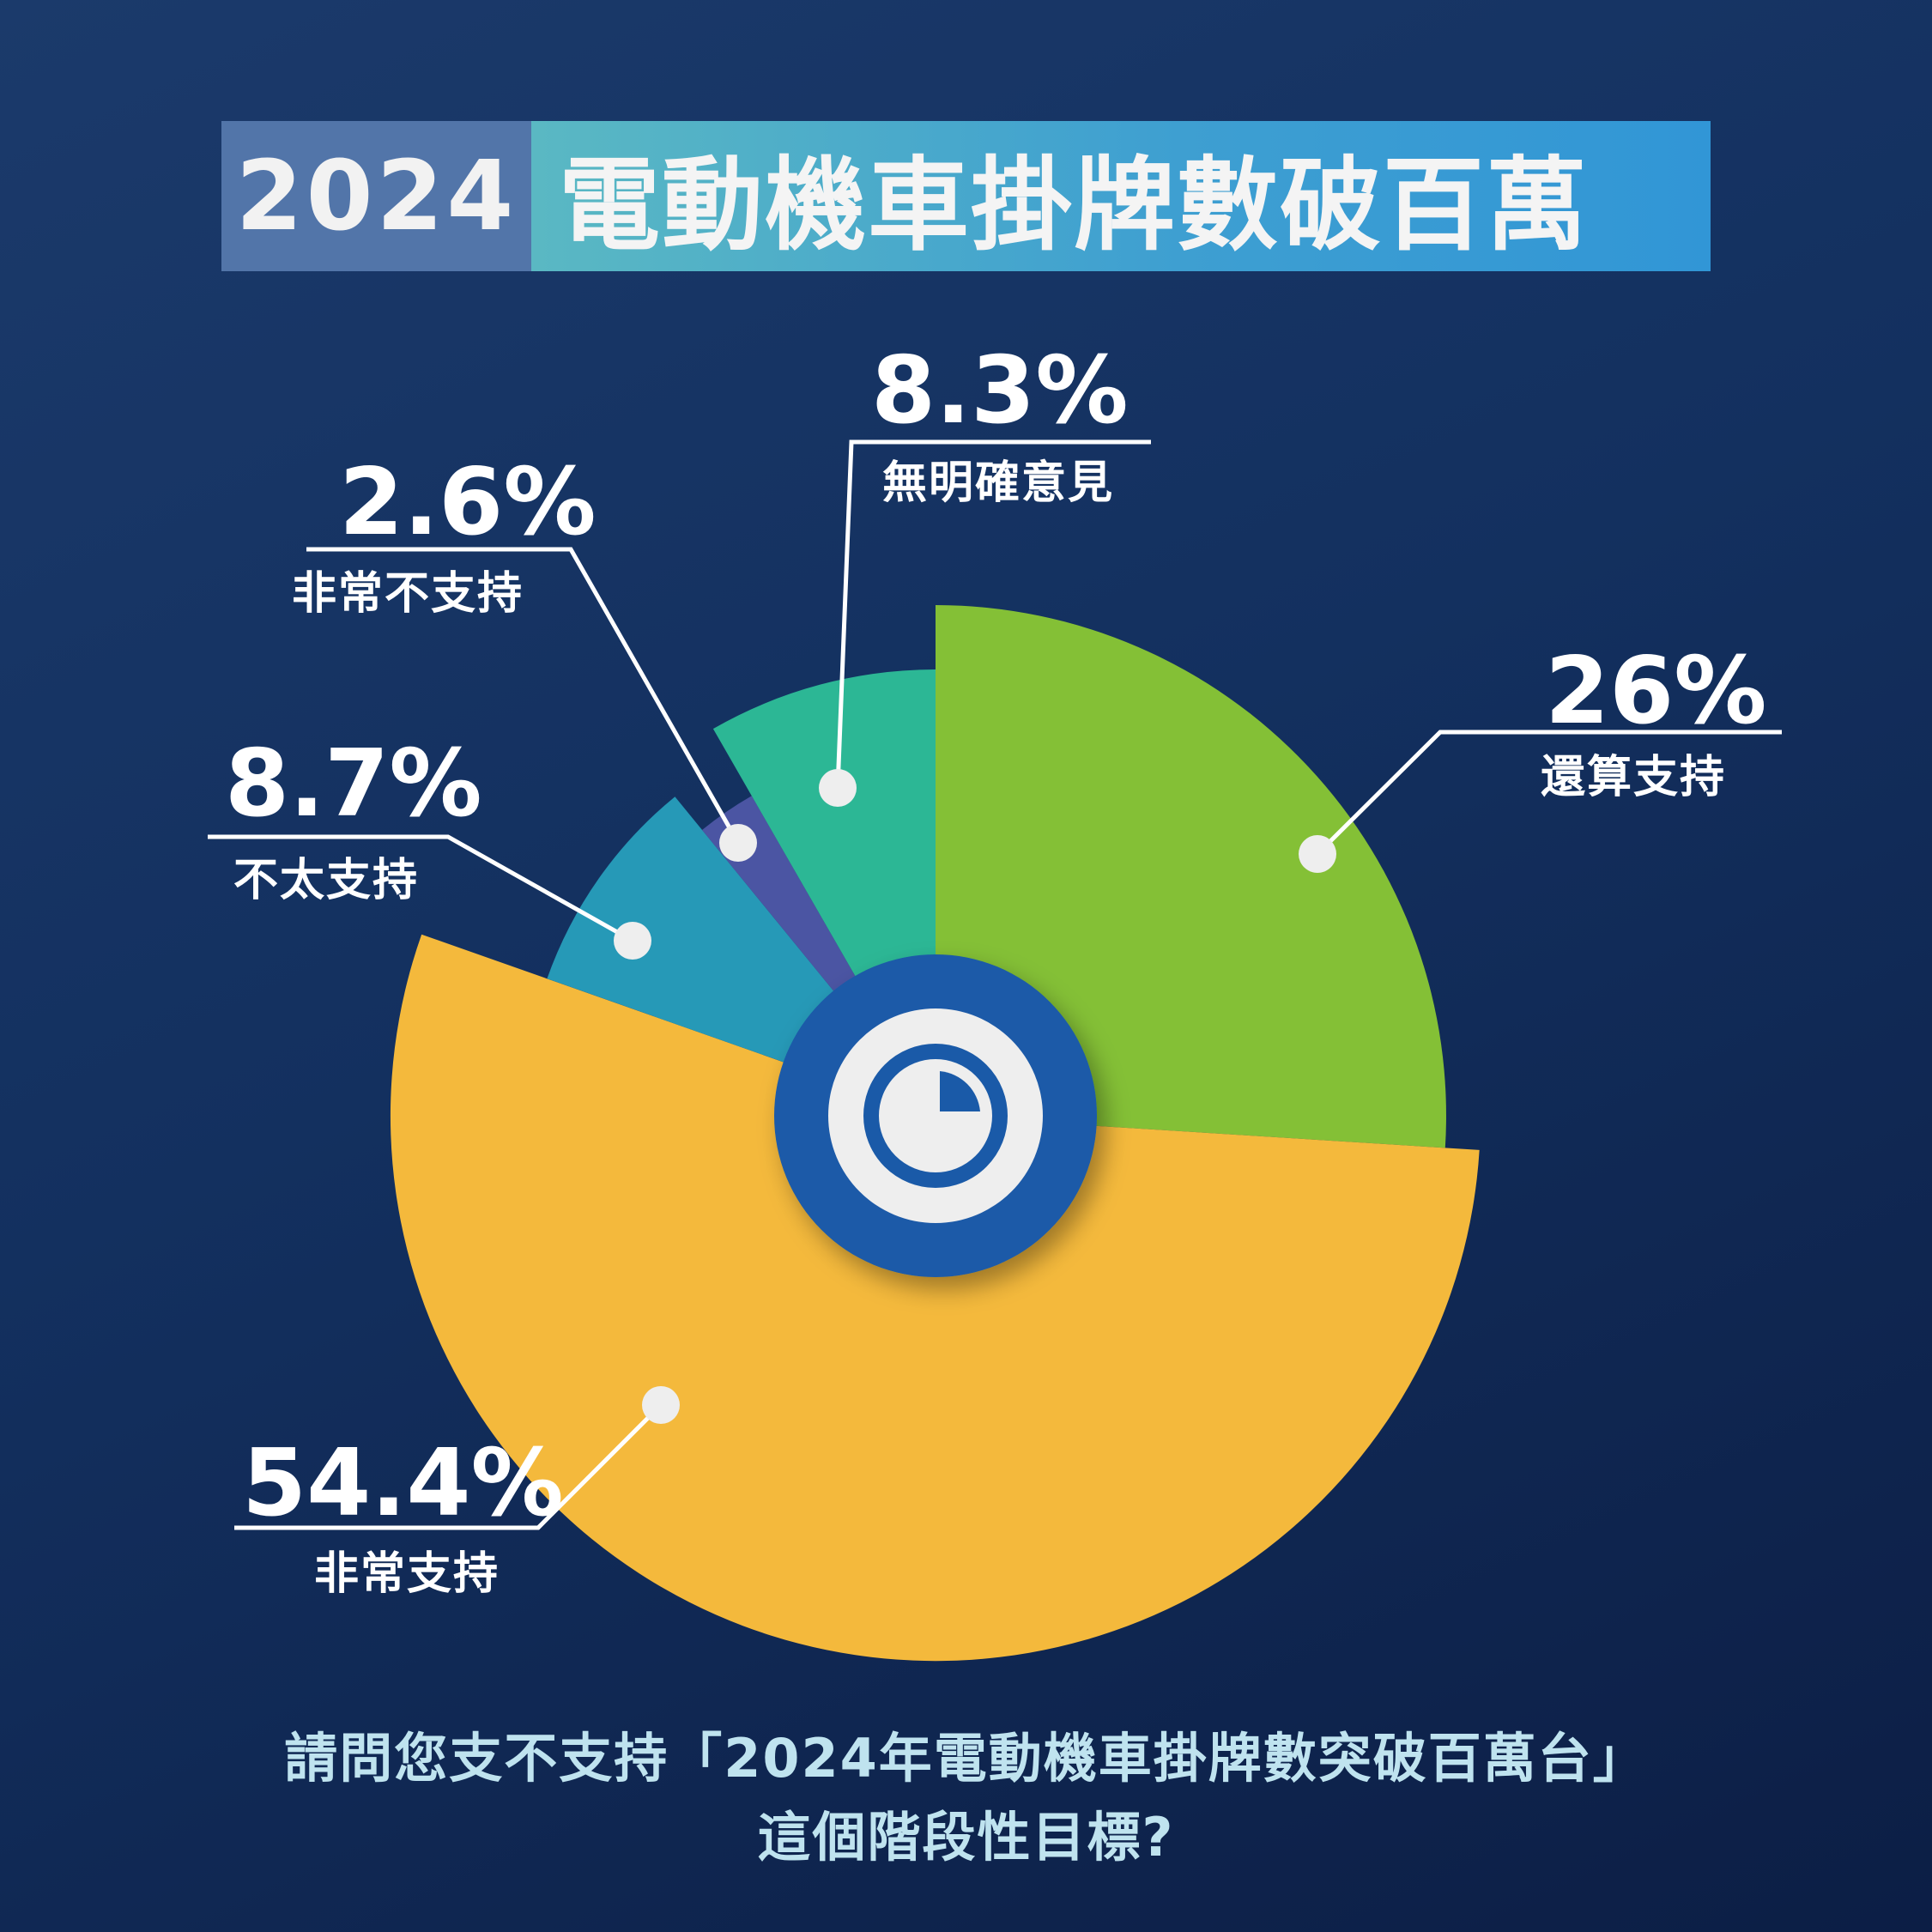  Describe the element at coordinates (966, 1798) in the screenshot. I see `survey-question: 請問您支不支持「2024年電動機車掛牌數突破百萬台」 這個階段性目標?` at that location.